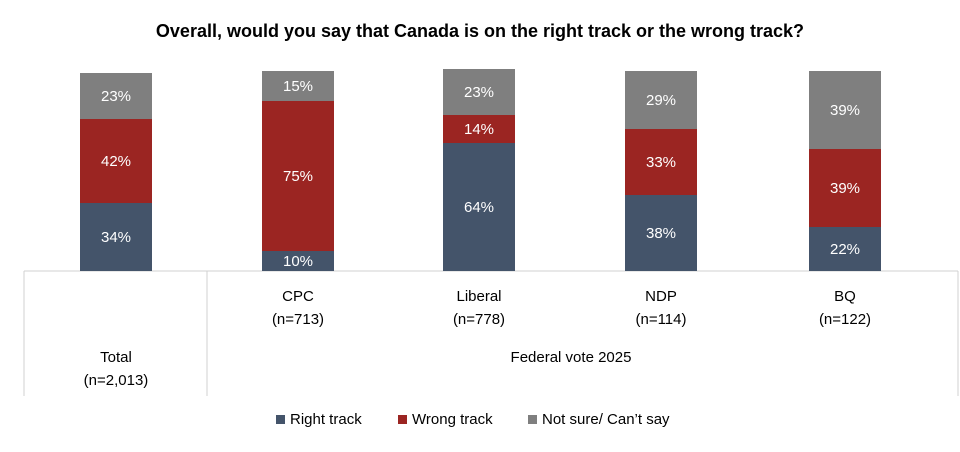 This screenshot has height=452, width=960. What do you see at coordinates (116, 380) in the screenshot?
I see `sample-size: (n=2,013)` at bounding box center [116, 380].